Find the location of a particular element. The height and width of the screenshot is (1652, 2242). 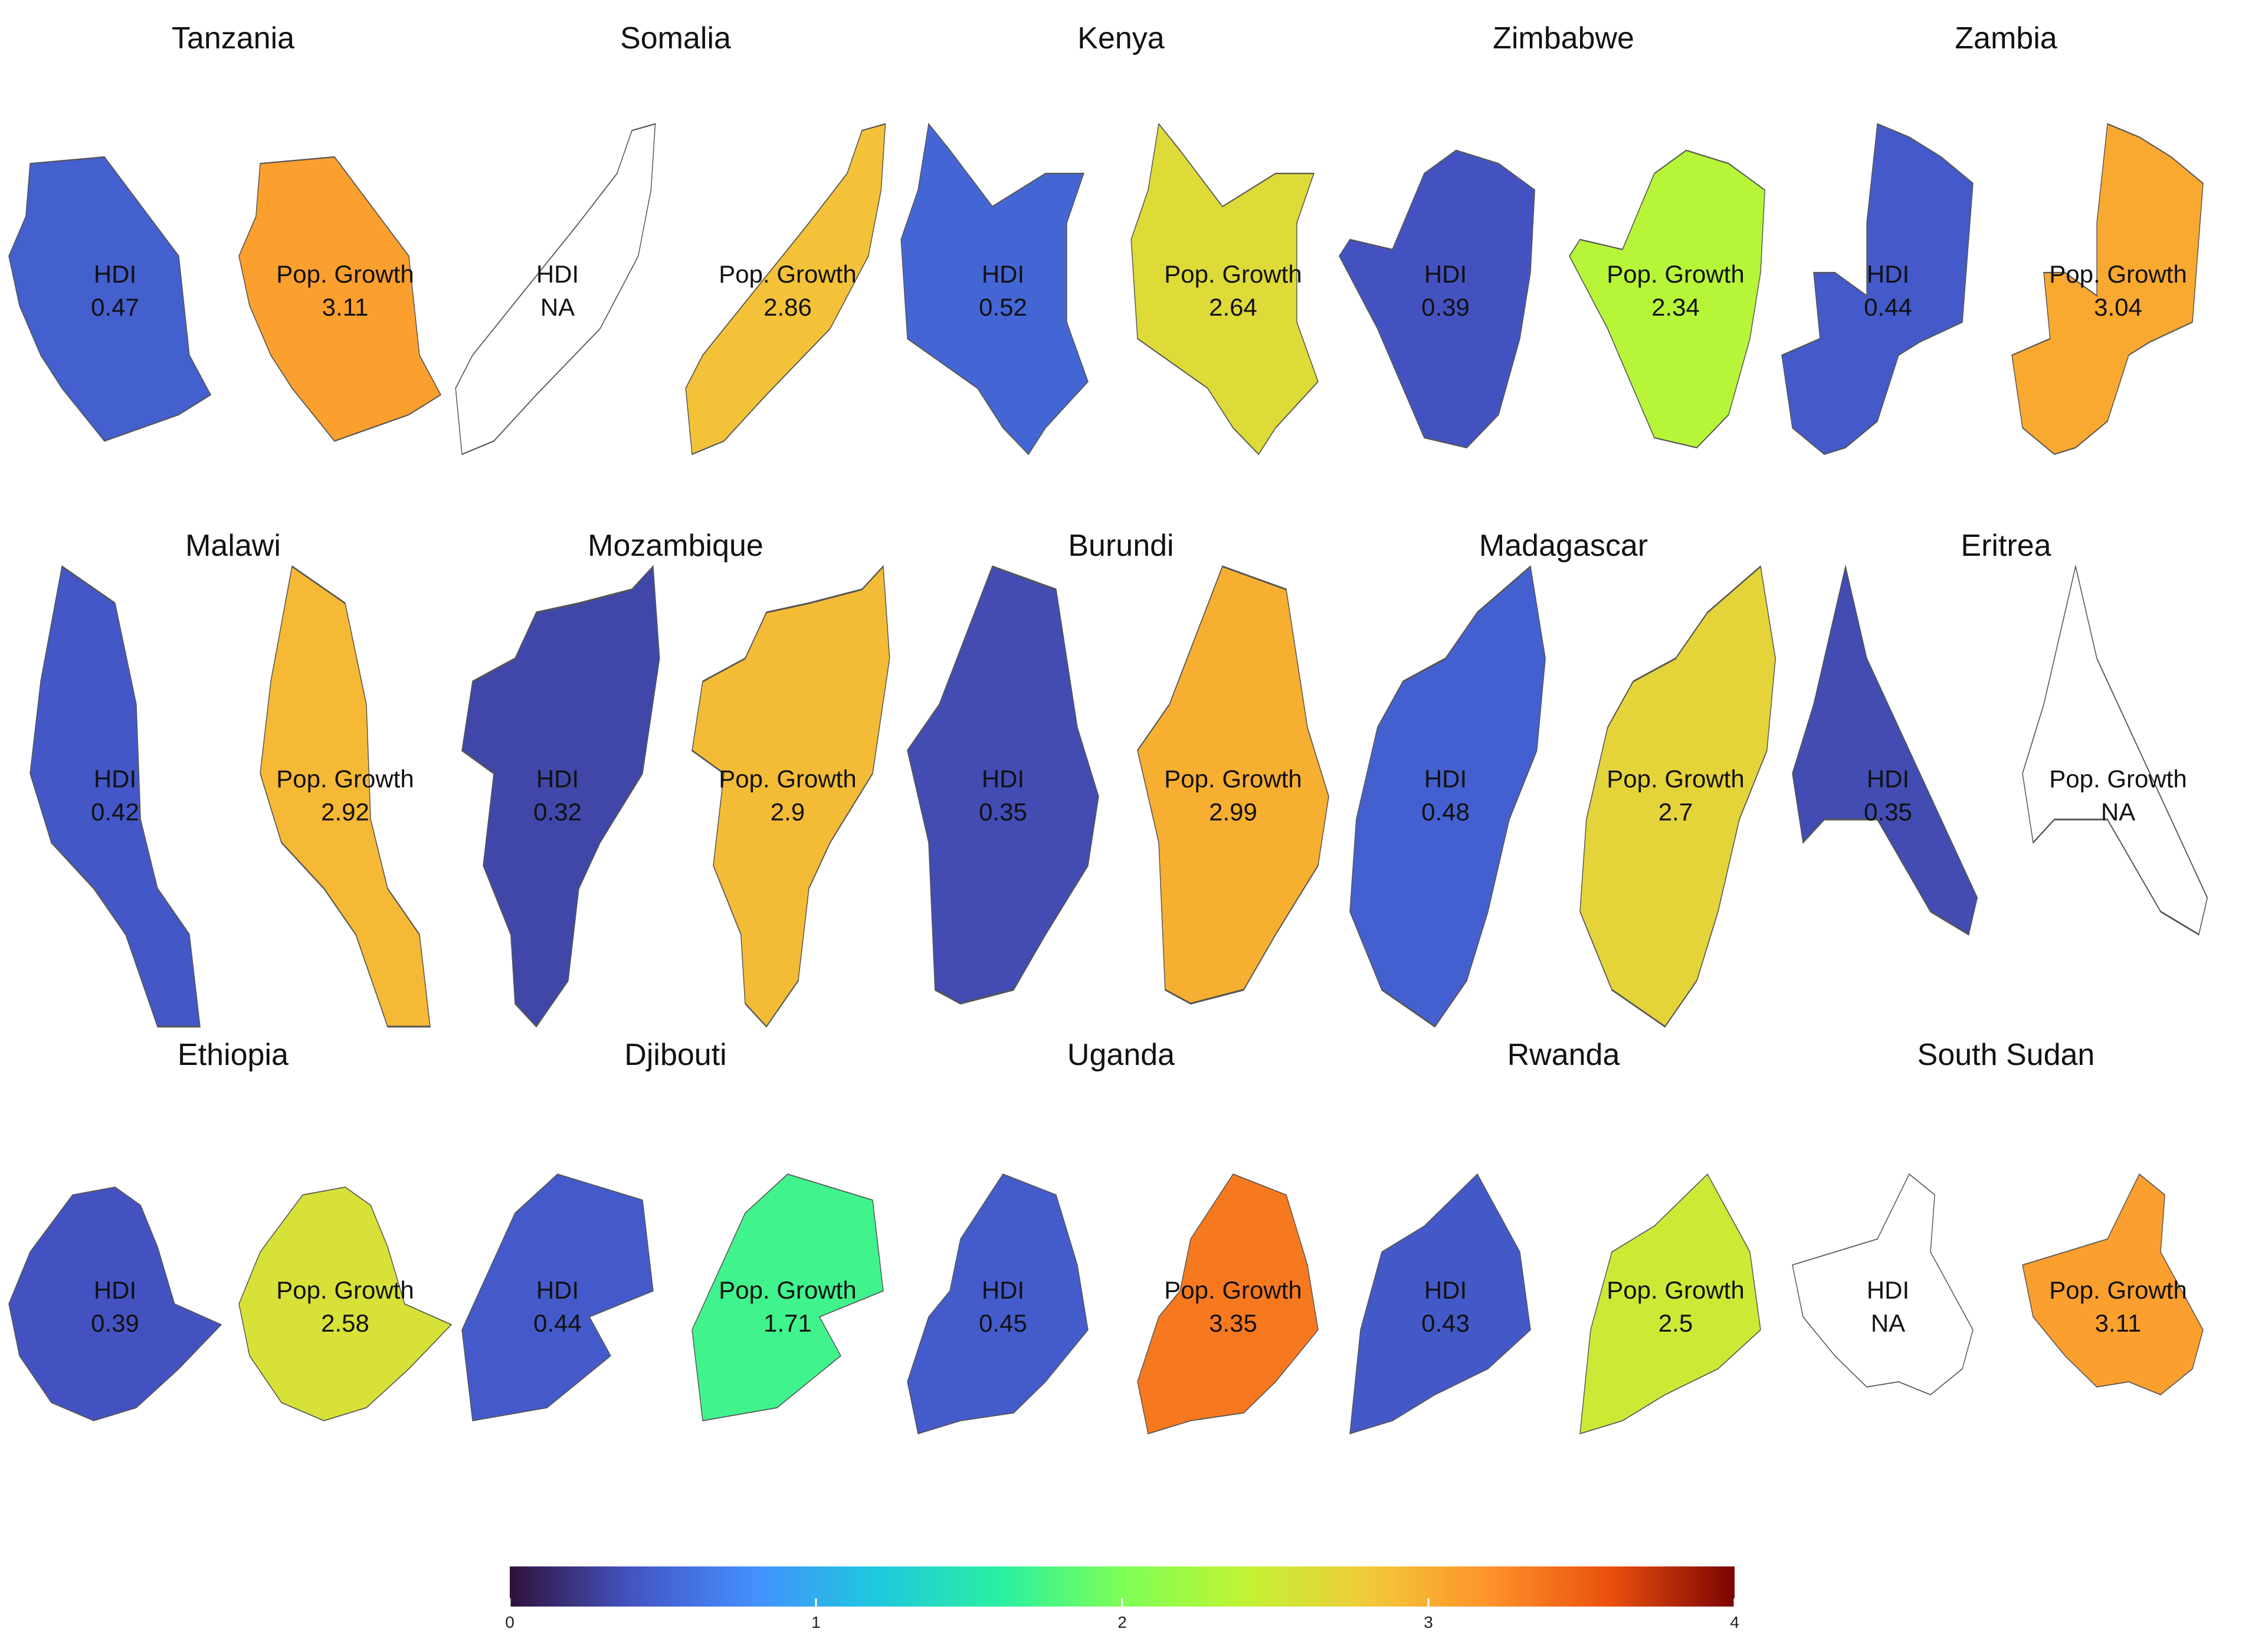

eritrea-outline is located at coordinates (1885, 750).